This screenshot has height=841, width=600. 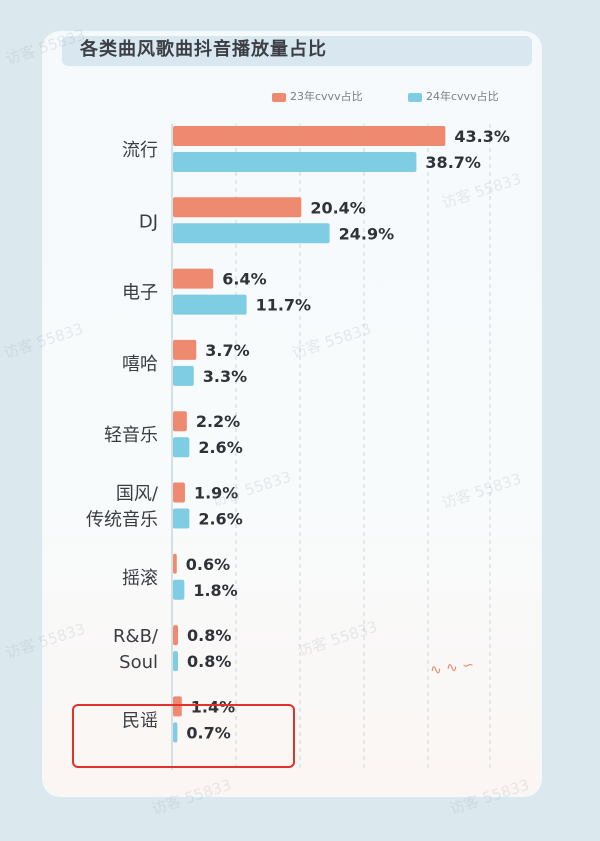 What do you see at coordinates (367, 233) in the screenshot?
I see `data-label: 24.9%` at bounding box center [367, 233].